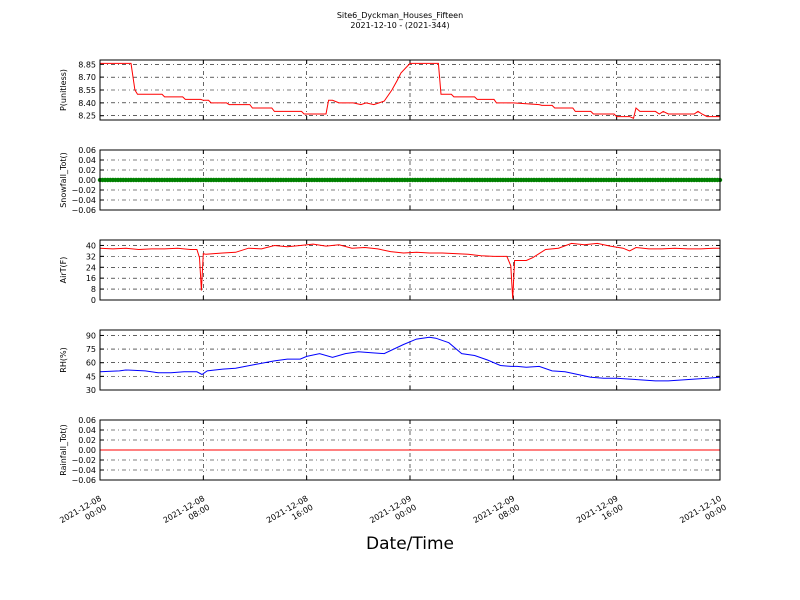 Image resolution: width=800 pixels, height=600 pixels. What do you see at coordinates (410, 544) in the screenshot?
I see `x-axis-title: Date/Time` at bounding box center [410, 544].